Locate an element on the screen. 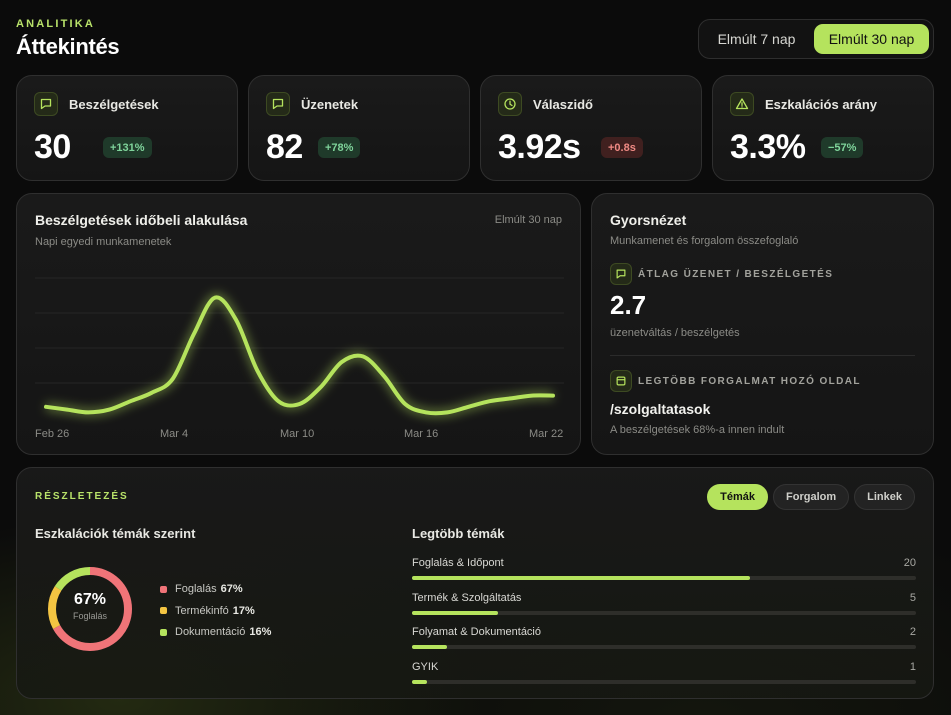  topic-count: 5 is located at coordinates (912, 598).